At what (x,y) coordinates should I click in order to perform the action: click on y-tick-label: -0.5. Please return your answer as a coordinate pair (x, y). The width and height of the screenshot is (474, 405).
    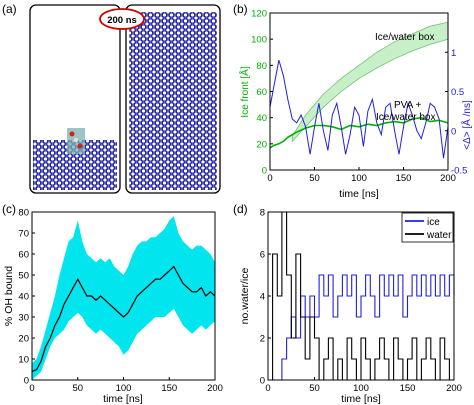
    Looking at the image, I should click on (459, 171).